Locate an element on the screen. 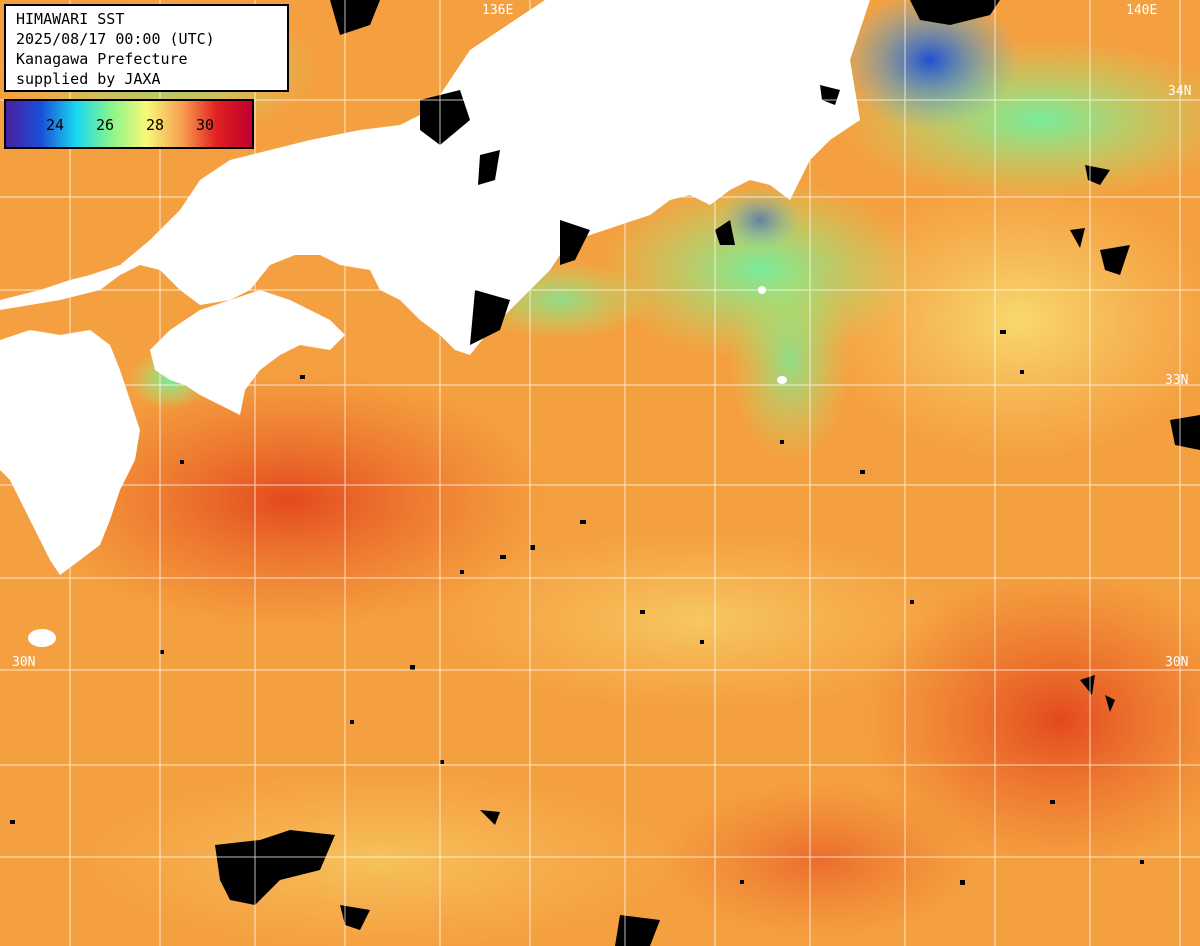  legend-tick-30: 30 is located at coordinates (205, 125).